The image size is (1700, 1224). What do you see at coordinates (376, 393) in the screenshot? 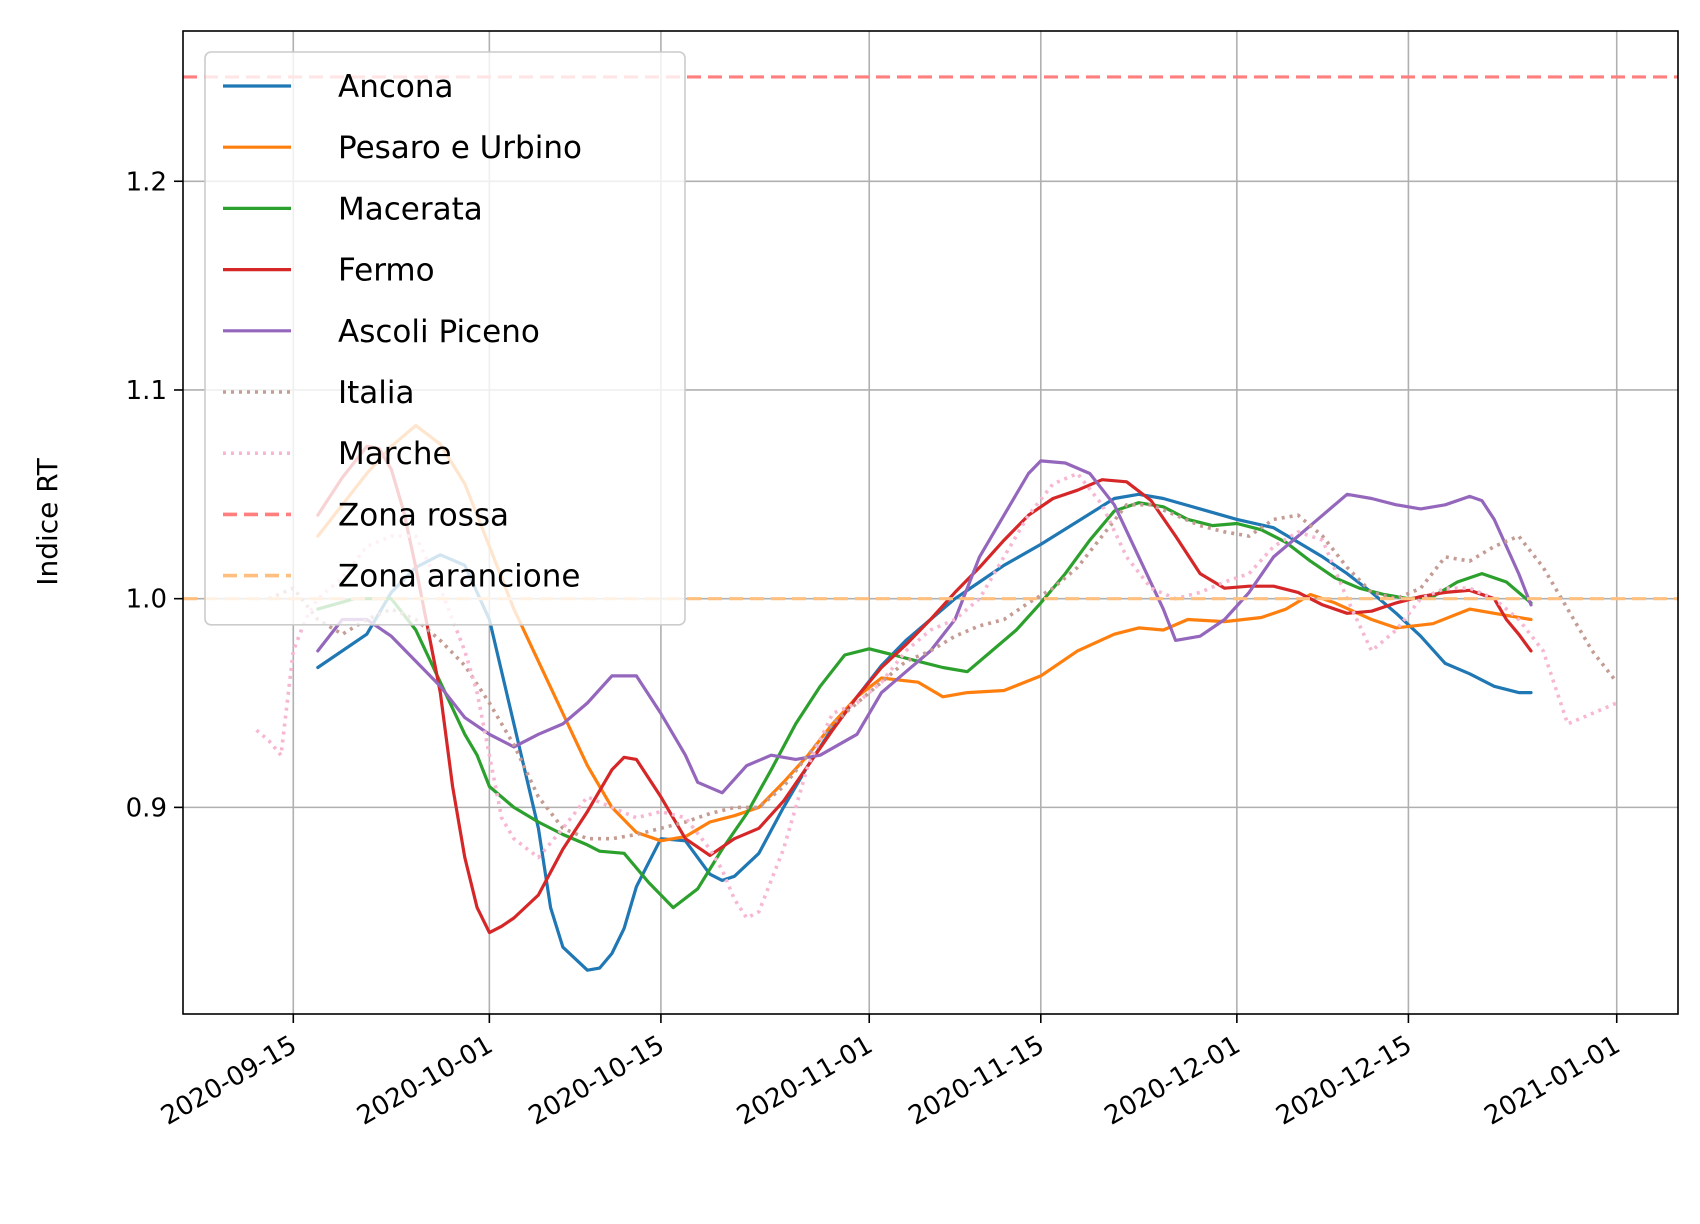
I see `legend-label-italia: Italia` at bounding box center [376, 393].